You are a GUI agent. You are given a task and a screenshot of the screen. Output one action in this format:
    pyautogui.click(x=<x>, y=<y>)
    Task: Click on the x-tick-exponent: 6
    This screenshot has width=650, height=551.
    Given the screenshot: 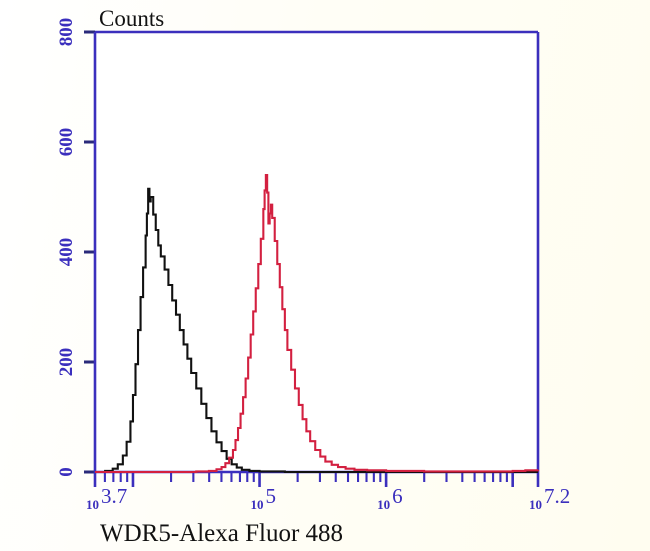 What is the action you would take?
    pyautogui.click(x=397, y=496)
    